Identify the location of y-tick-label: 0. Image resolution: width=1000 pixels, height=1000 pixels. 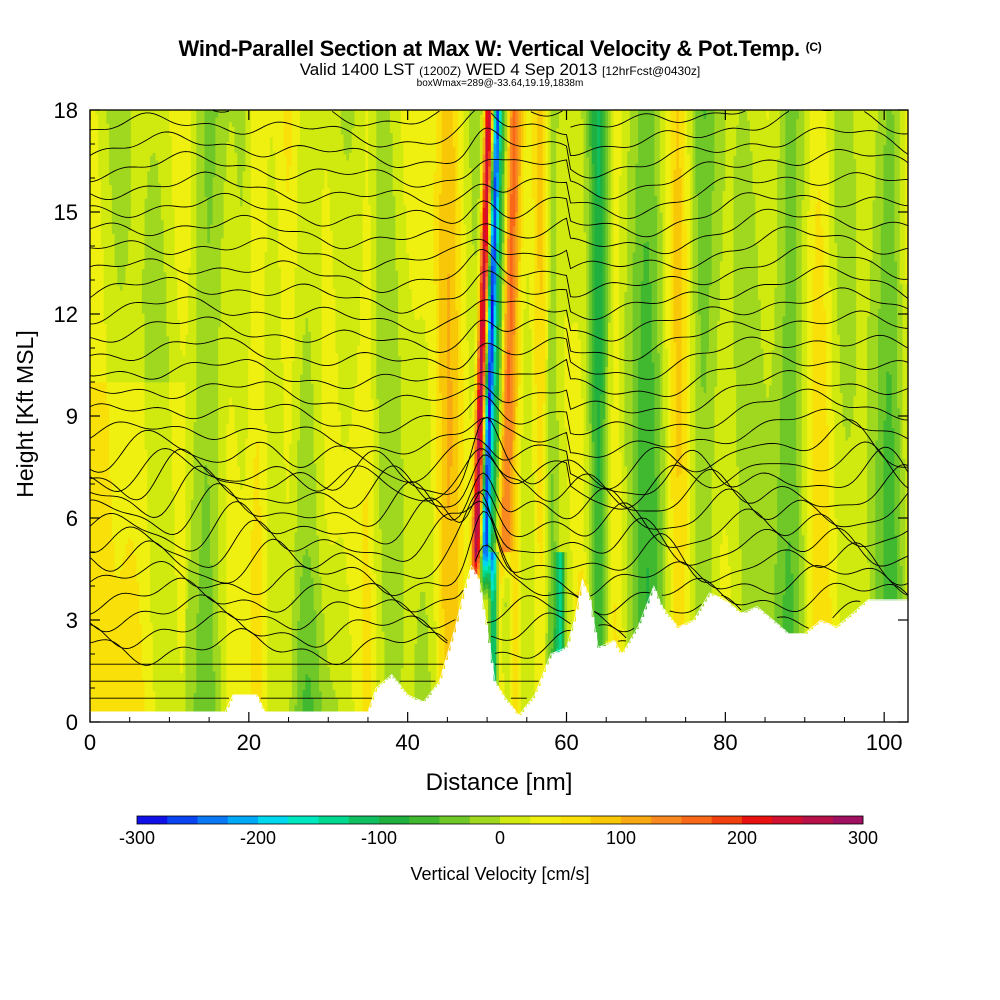
(72, 722).